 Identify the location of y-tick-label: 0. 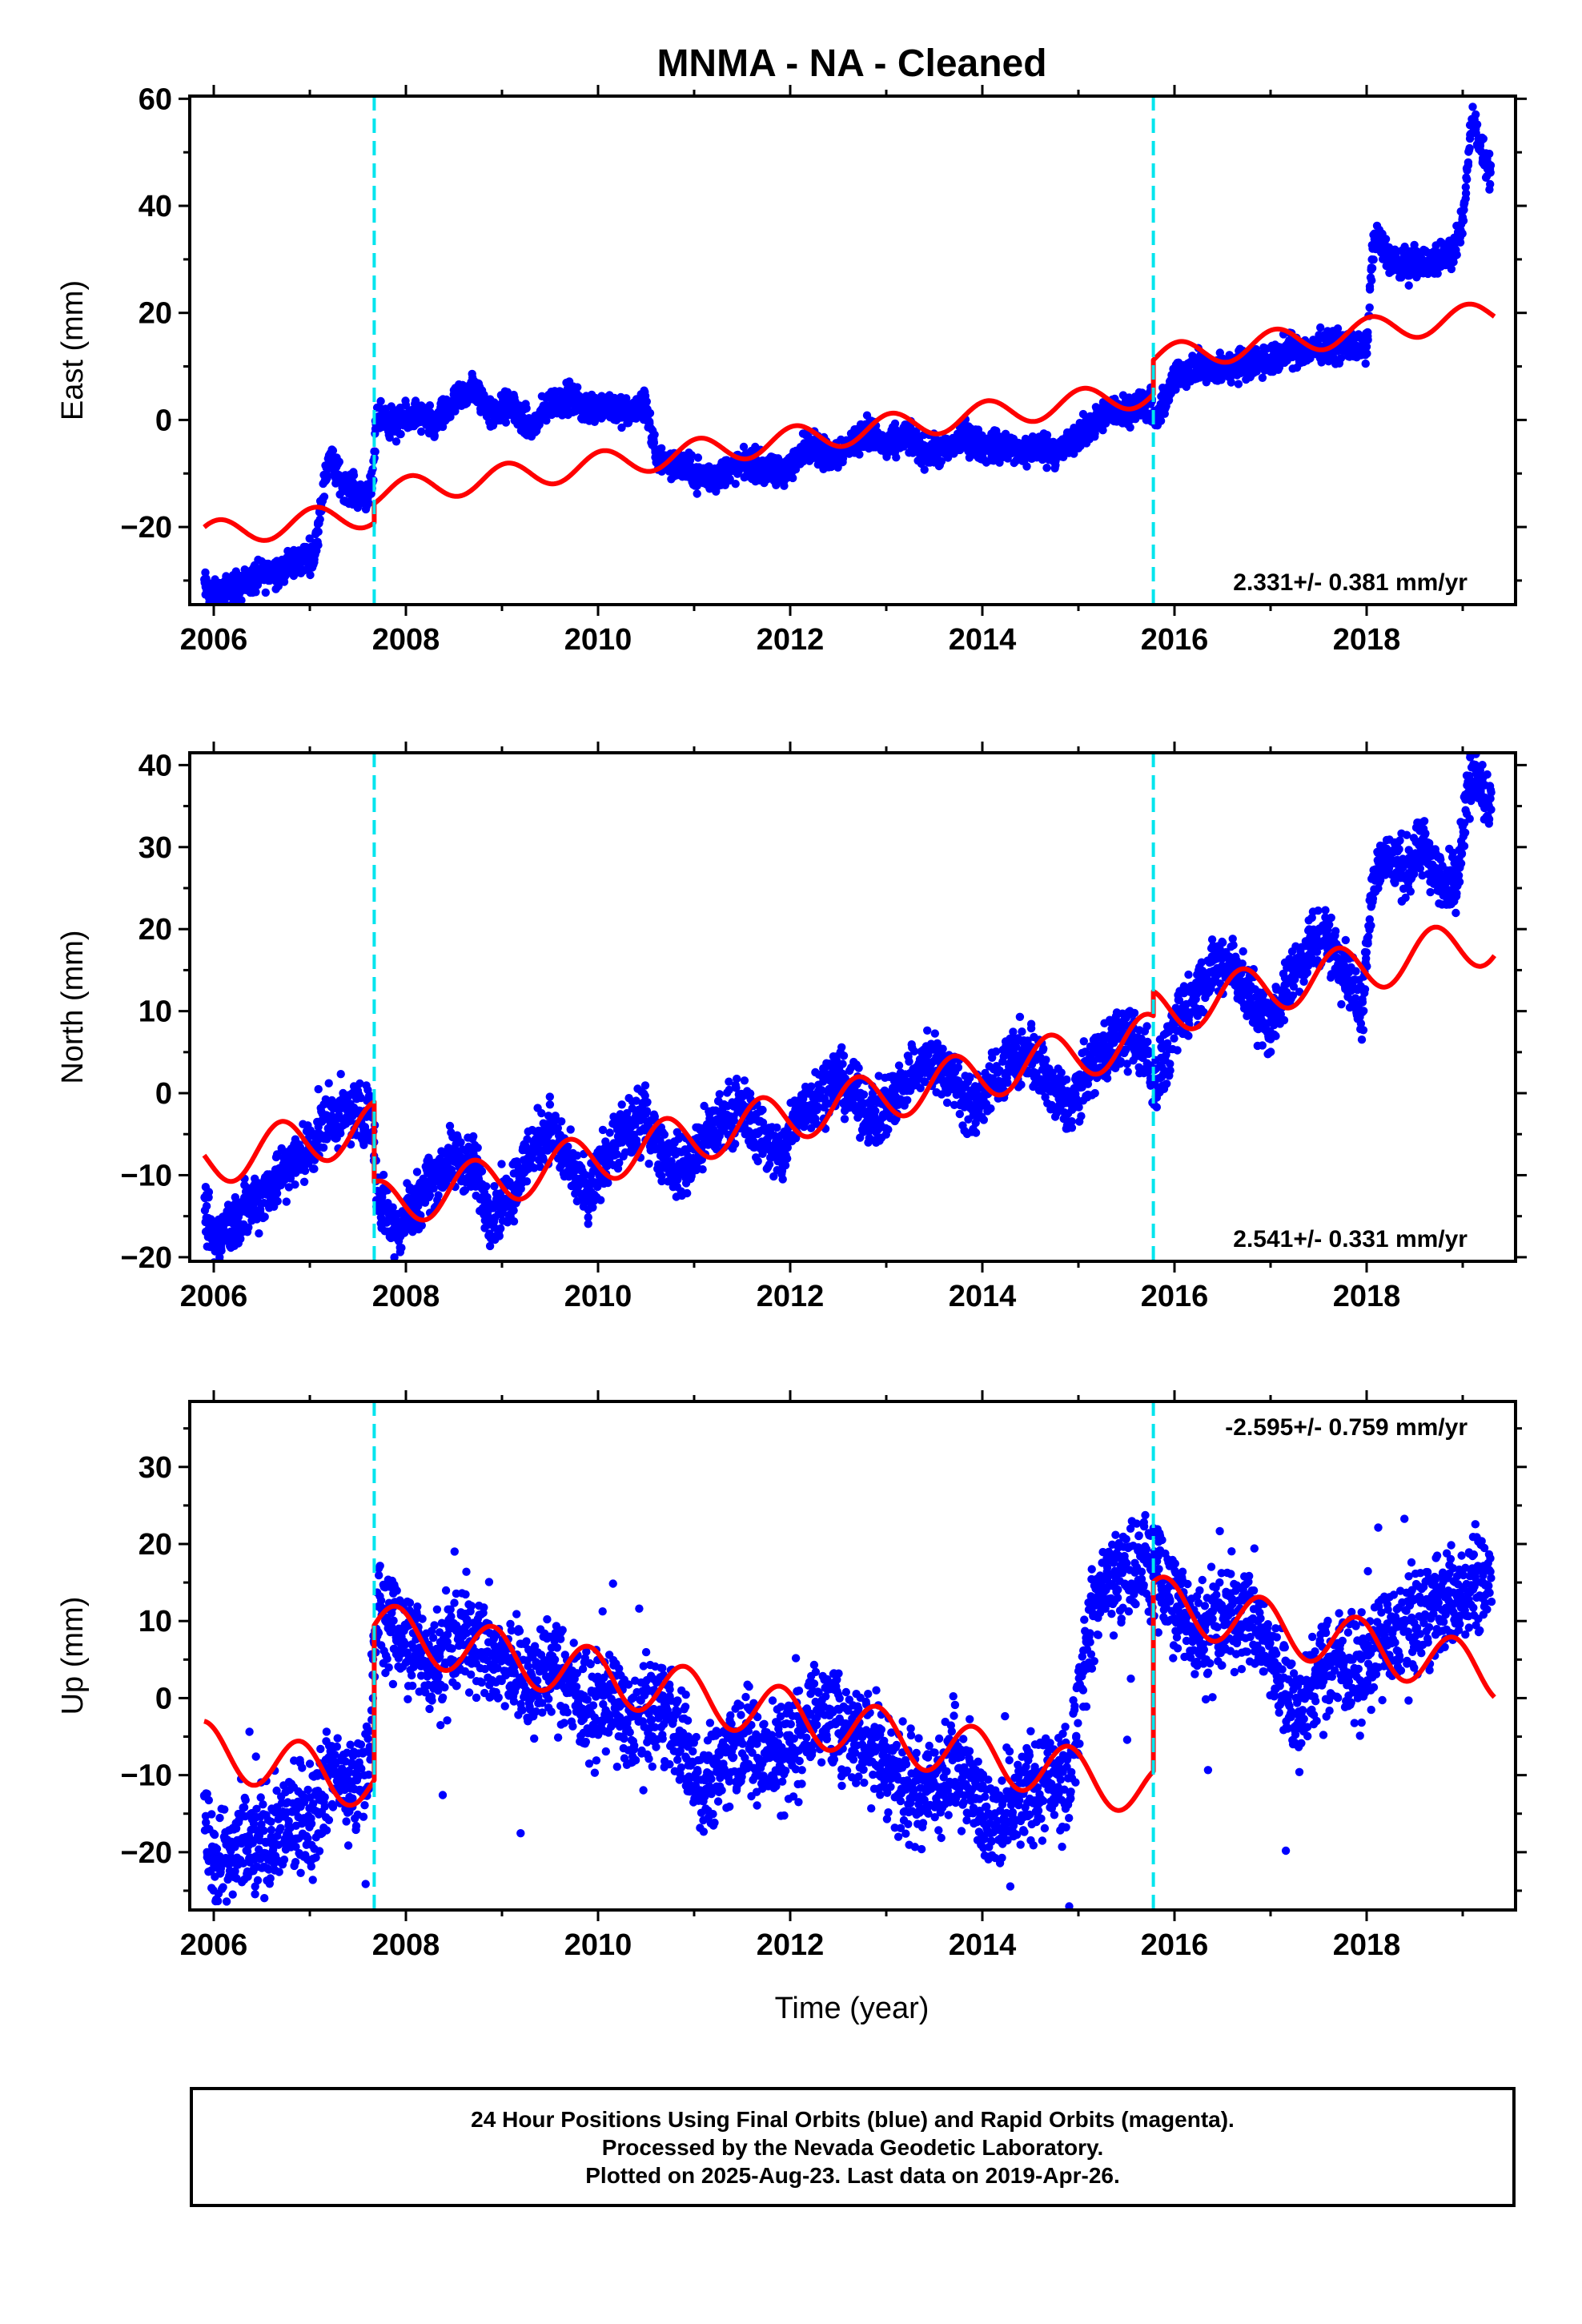
(164, 420).